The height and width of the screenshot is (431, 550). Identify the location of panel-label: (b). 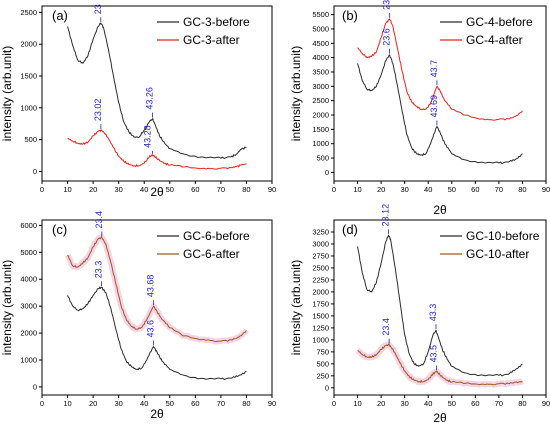
(350, 15).